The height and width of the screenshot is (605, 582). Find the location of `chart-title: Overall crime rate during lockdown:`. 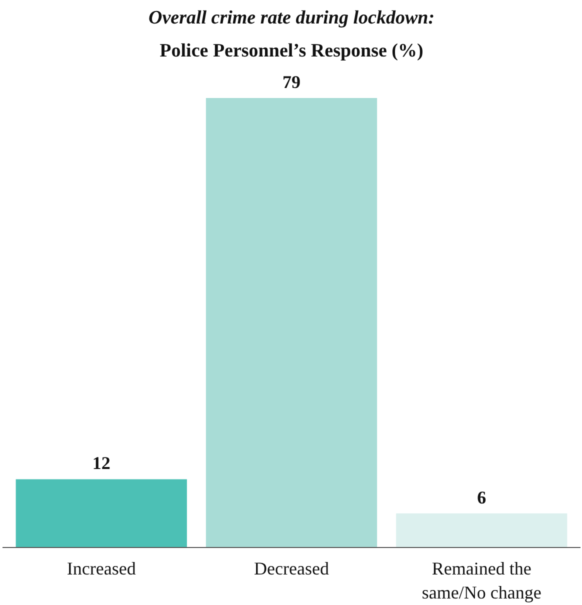

chart-title: Overall crime rate during lockdown: is located at coordinates (291, 18).